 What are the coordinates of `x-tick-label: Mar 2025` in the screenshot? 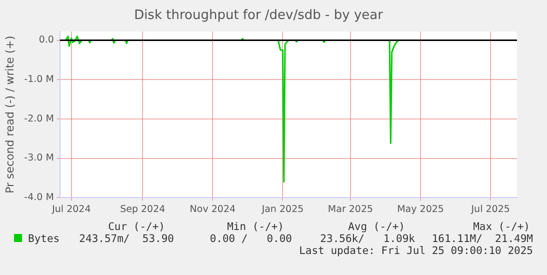 It's located at (351, 209).